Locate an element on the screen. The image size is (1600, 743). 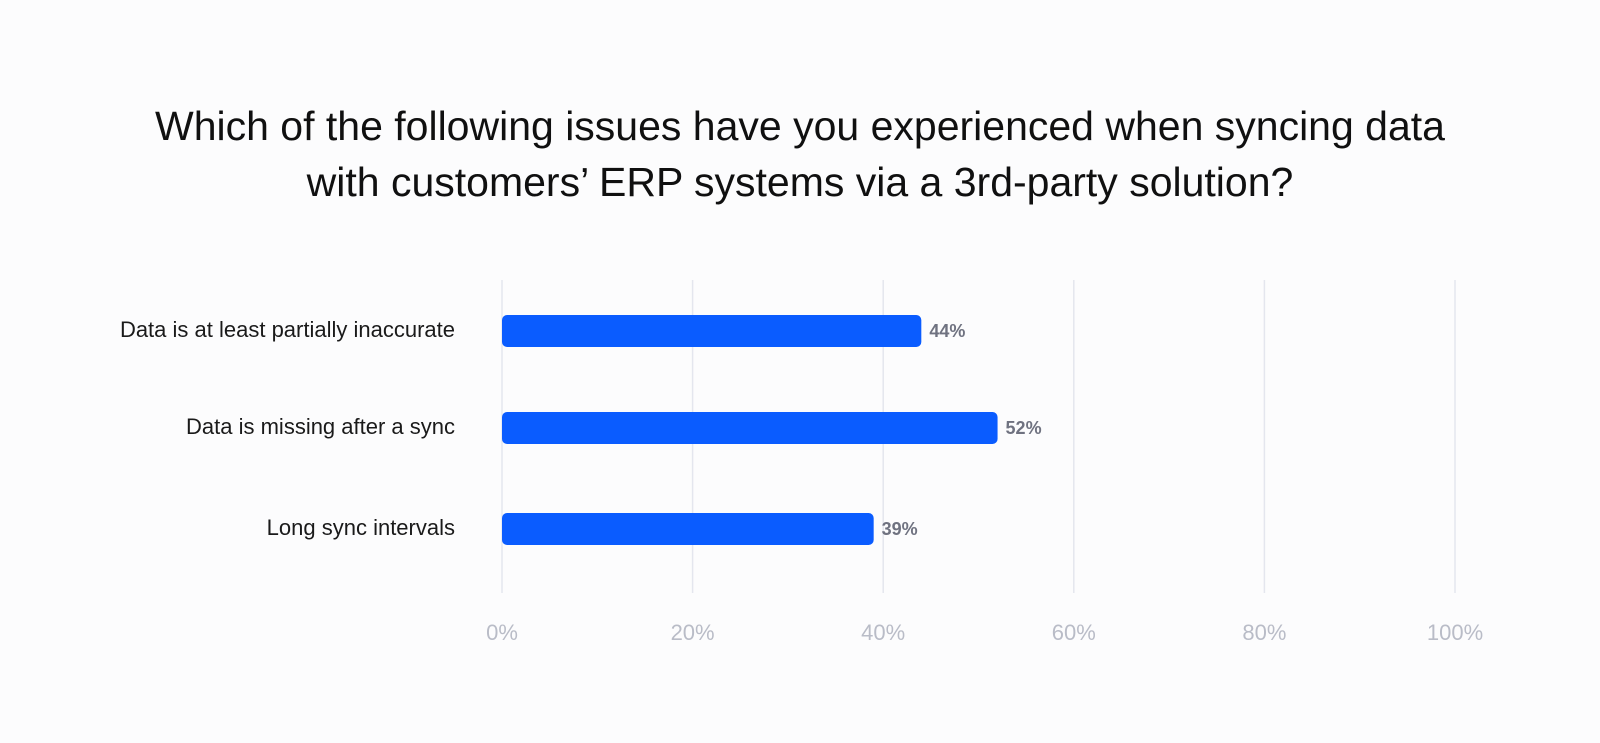
x-tick-label: 80% is located at coordinates (1264, 632).